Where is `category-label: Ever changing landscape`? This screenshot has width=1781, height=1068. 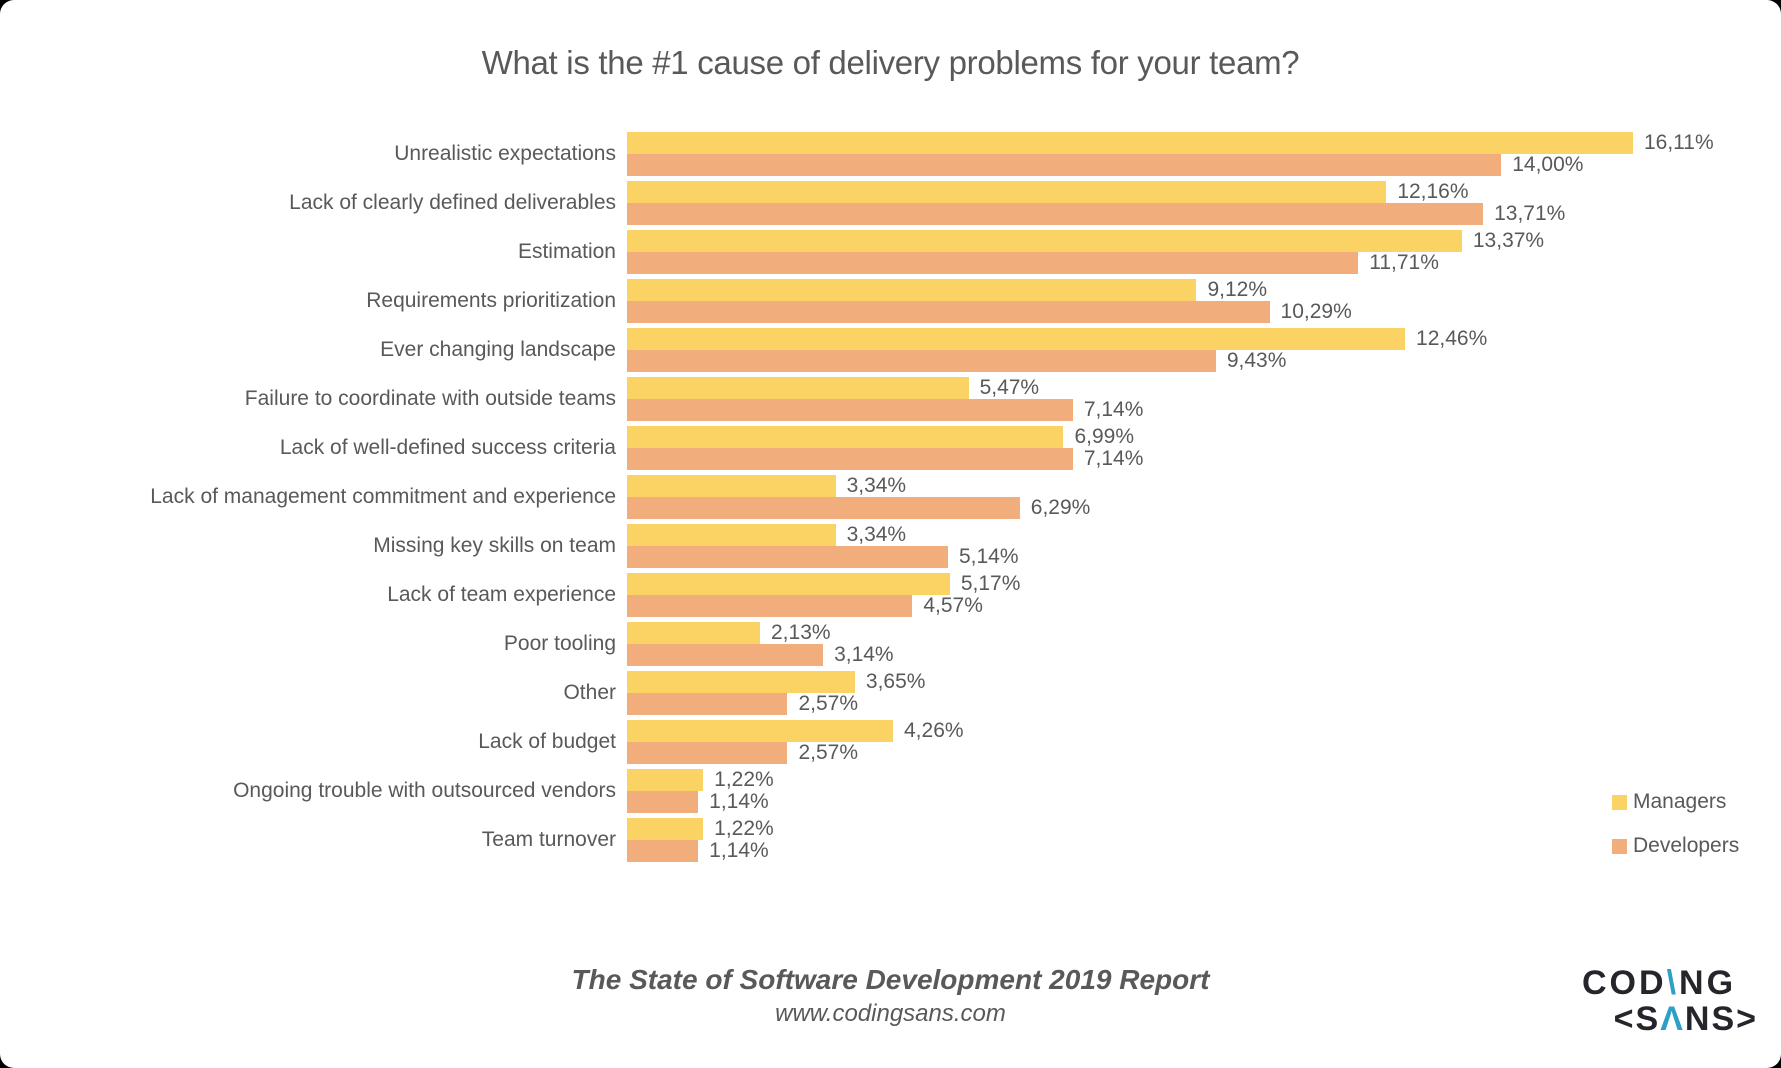 category-label: Ever changing landscape is located at coordinates (498, 349).